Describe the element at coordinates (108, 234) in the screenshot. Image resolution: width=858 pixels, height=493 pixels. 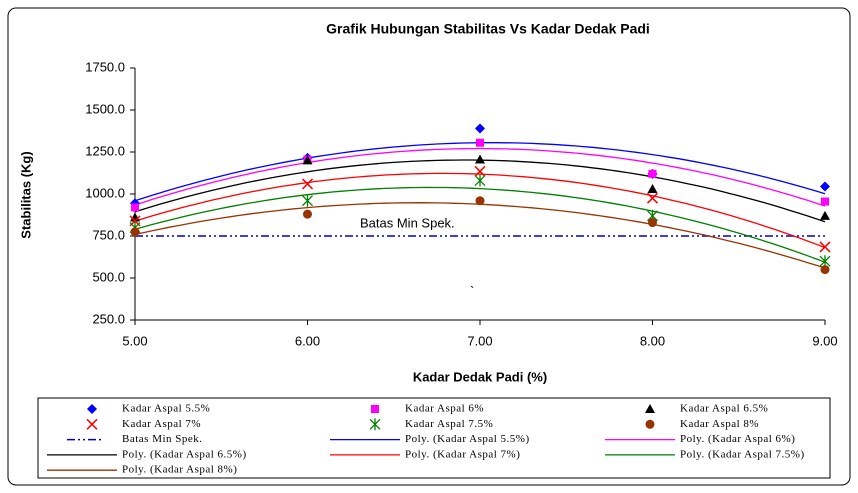
I see `y-tick-label: 750.0` at that location.